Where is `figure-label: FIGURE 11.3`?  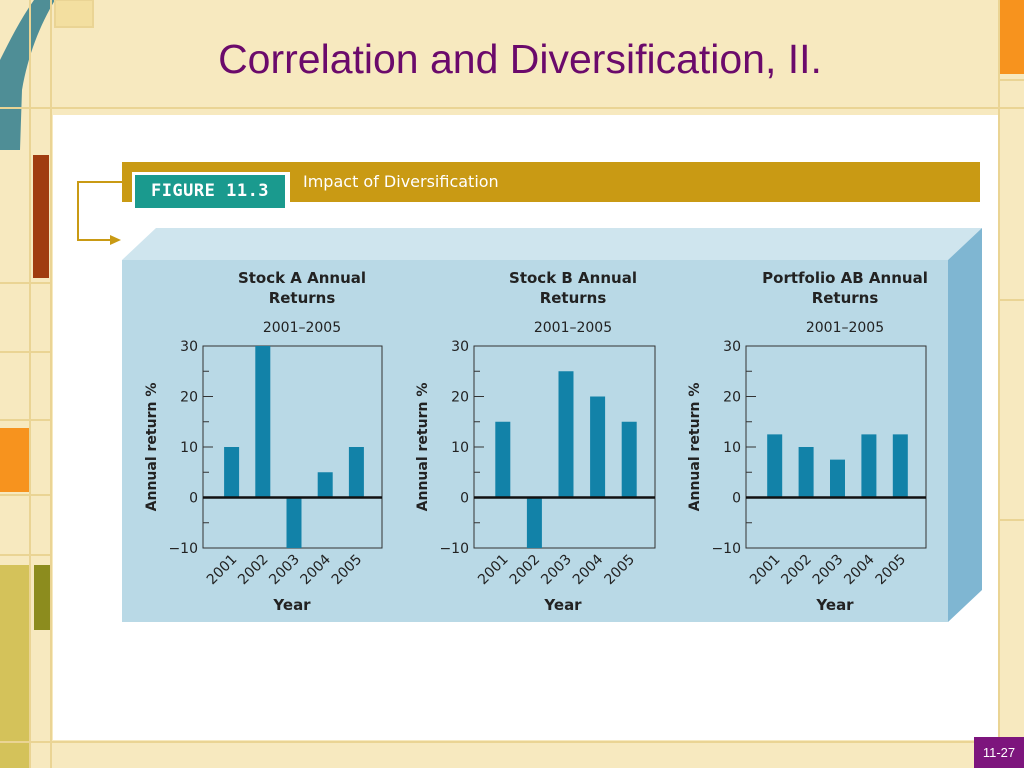
figure-label: FIGURE 11.3 is located at coordinates (210, 191).